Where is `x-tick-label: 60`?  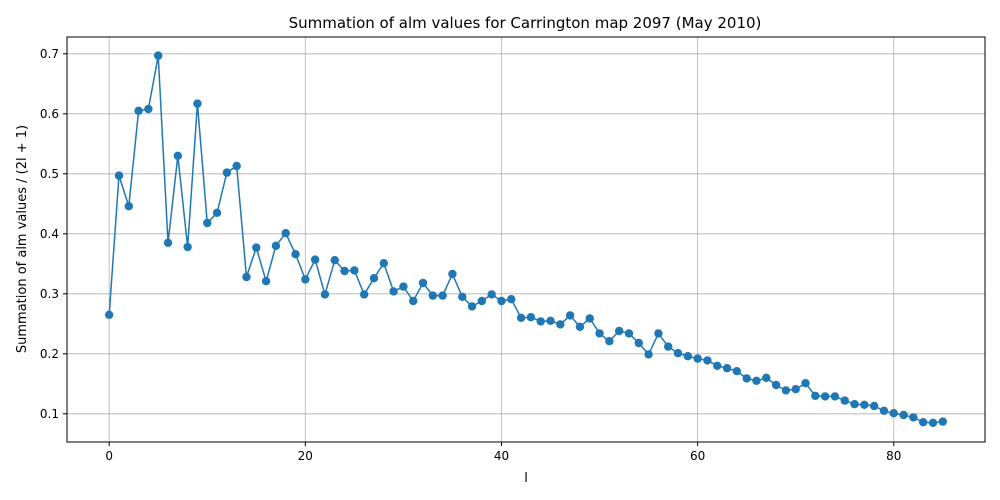
x-tick-label: 60 is located at coordinates (697, 456).